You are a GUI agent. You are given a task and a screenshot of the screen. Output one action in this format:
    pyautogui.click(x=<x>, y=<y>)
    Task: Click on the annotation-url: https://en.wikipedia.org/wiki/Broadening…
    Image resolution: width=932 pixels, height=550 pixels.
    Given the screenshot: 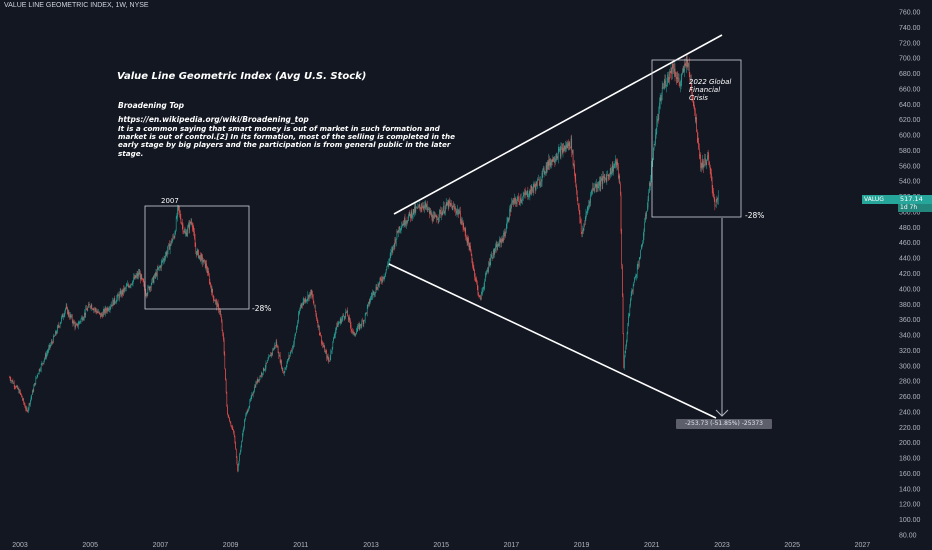 What is the action you would take?
    pyautogui.click(x=213, y=119)
    